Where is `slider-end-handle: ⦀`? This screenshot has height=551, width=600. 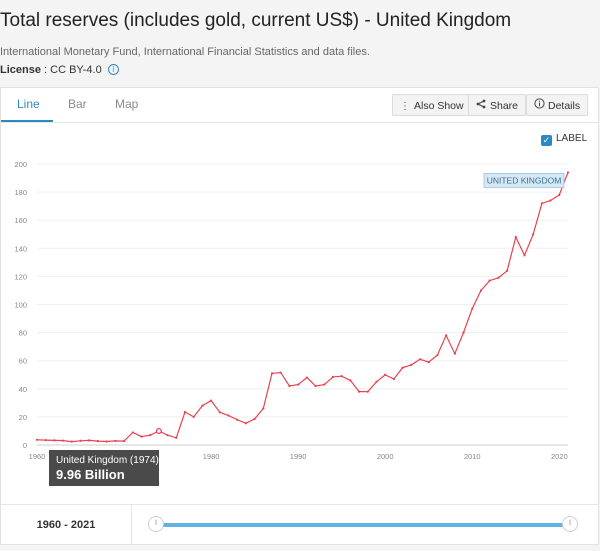
slider-end-handle: ⦀ is located at coordinates (570, 524).